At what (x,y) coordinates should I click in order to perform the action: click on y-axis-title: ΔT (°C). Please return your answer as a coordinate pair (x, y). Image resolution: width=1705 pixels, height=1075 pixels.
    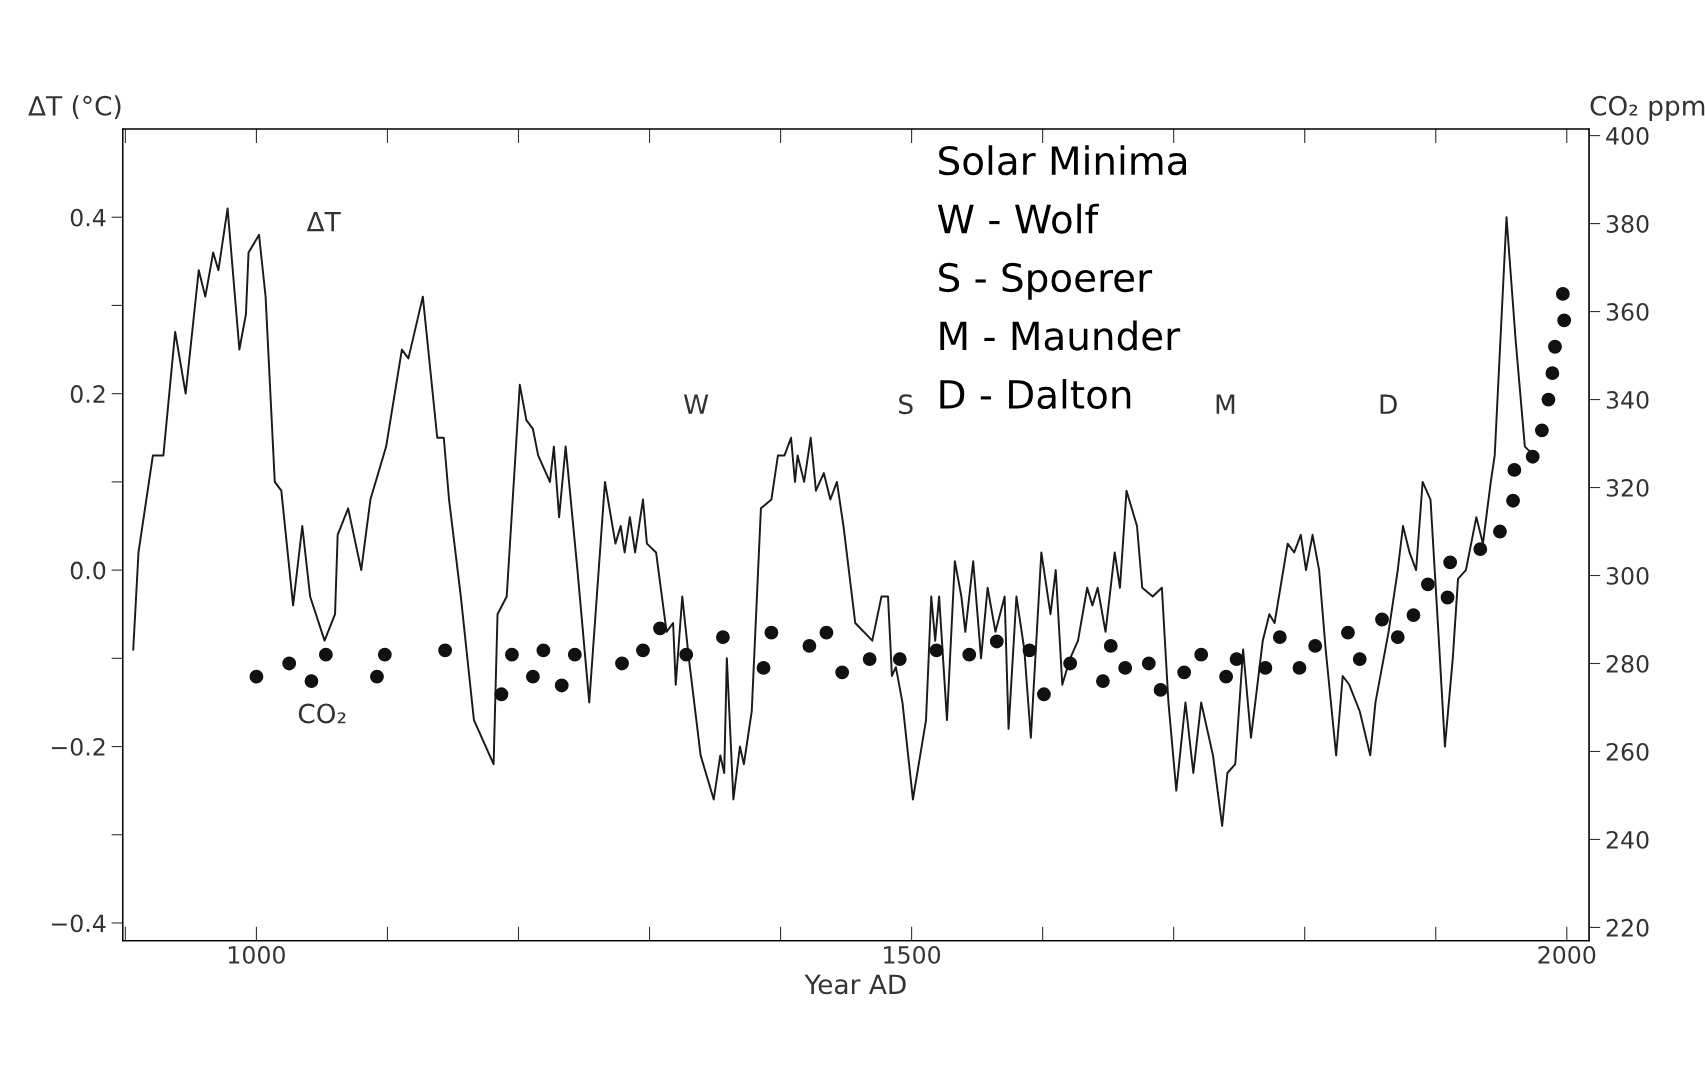
    Looking at the image, I should click on (74, 107).